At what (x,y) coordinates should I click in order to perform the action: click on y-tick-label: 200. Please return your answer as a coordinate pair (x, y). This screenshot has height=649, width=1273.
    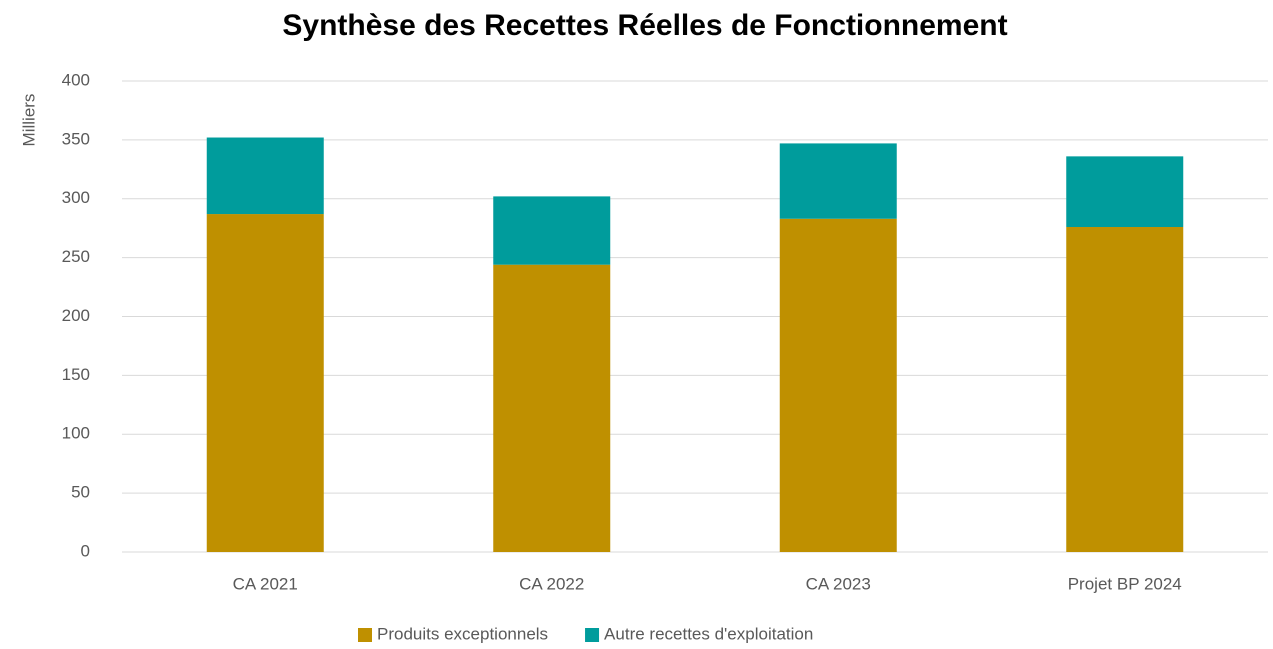
    Looking at the image, I should click on (76, 315).